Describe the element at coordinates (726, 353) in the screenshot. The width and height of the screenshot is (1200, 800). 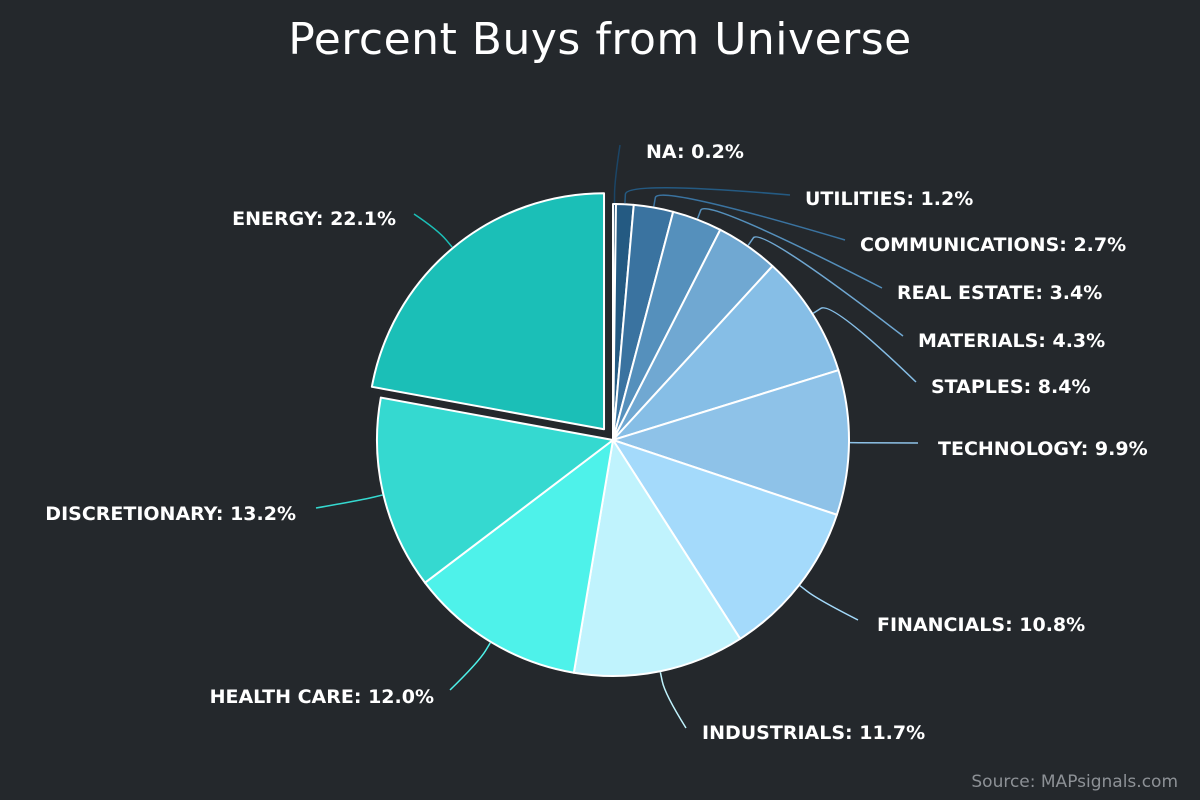
I see `pie-slice-staples` at that location.